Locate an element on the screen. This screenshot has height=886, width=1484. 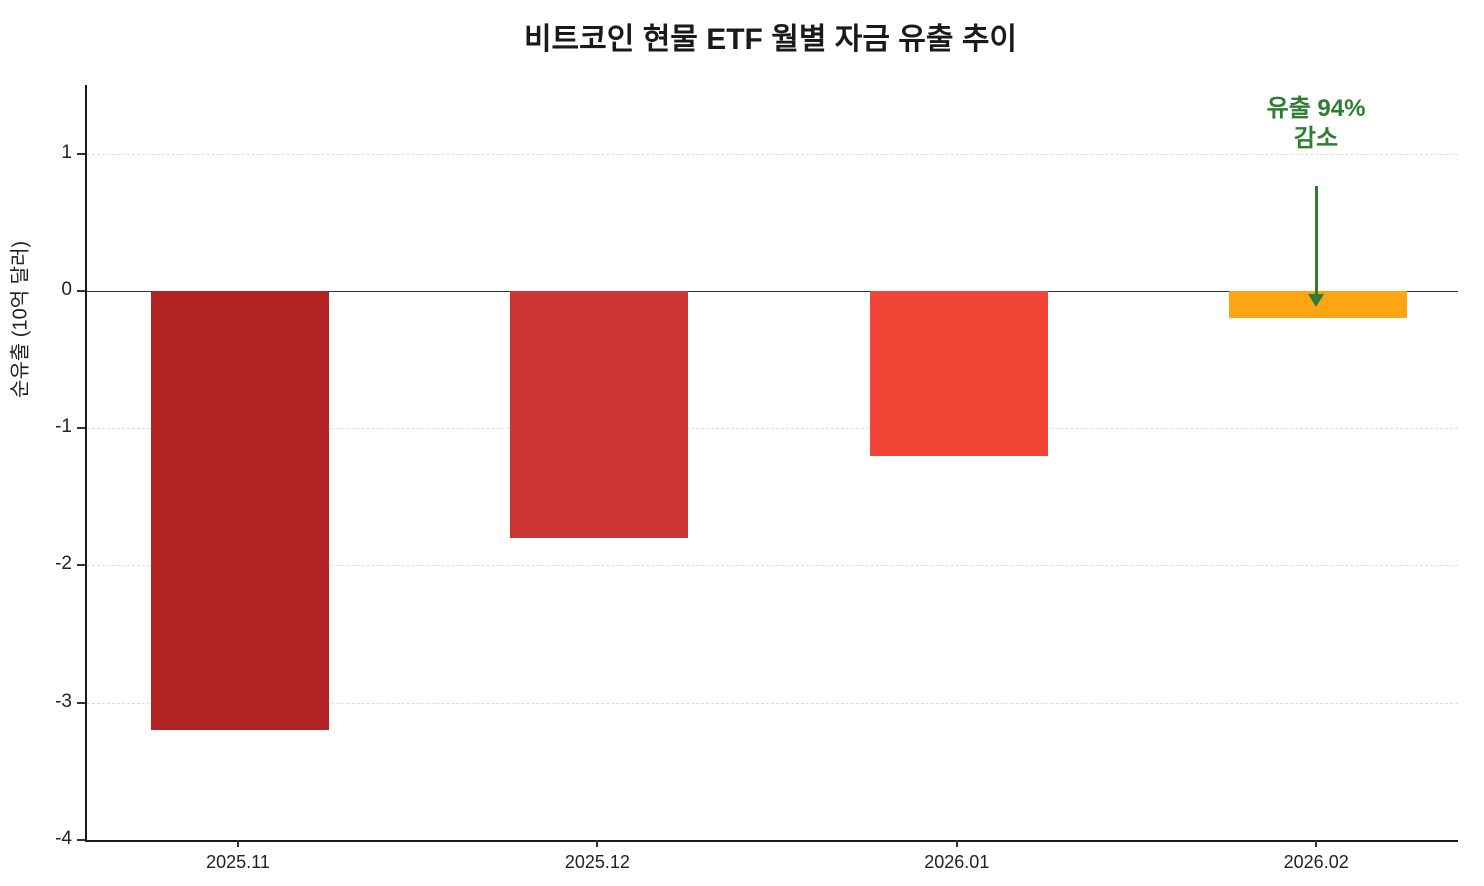
y-axis-label: 순유출 (10억 달러) is located at coordinates (20, 319).